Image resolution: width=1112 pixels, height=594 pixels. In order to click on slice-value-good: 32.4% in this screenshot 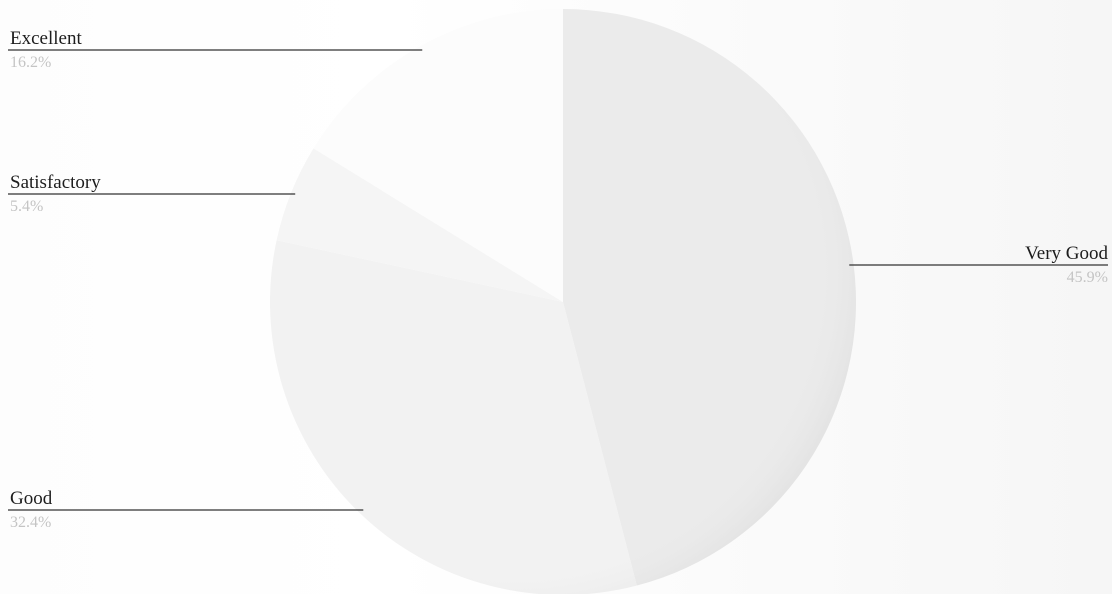, I will do `click(30, 522)`.